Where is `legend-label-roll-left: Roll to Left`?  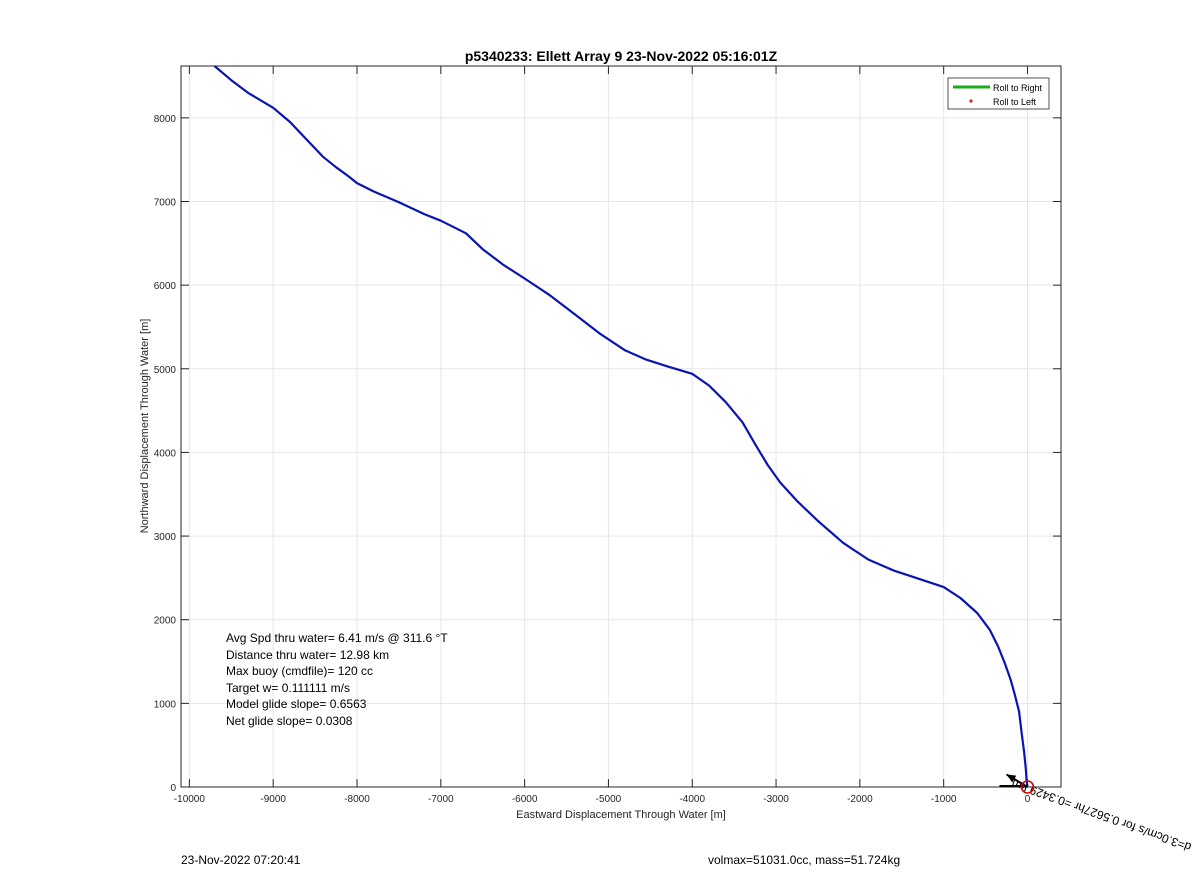 legend-label-roll-left: Roll to Left is located at coordinates (1015, 102).